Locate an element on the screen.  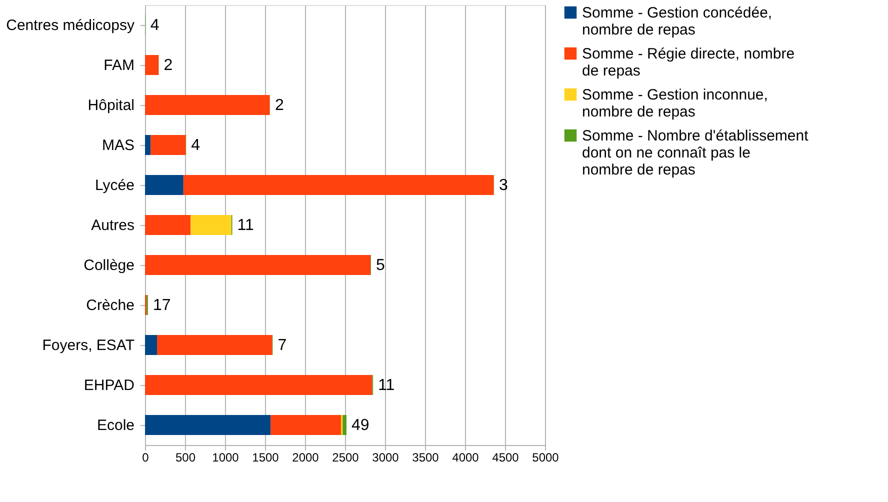
y-tick-label: Foyers, ESAT is located at coordinates (88, 345).